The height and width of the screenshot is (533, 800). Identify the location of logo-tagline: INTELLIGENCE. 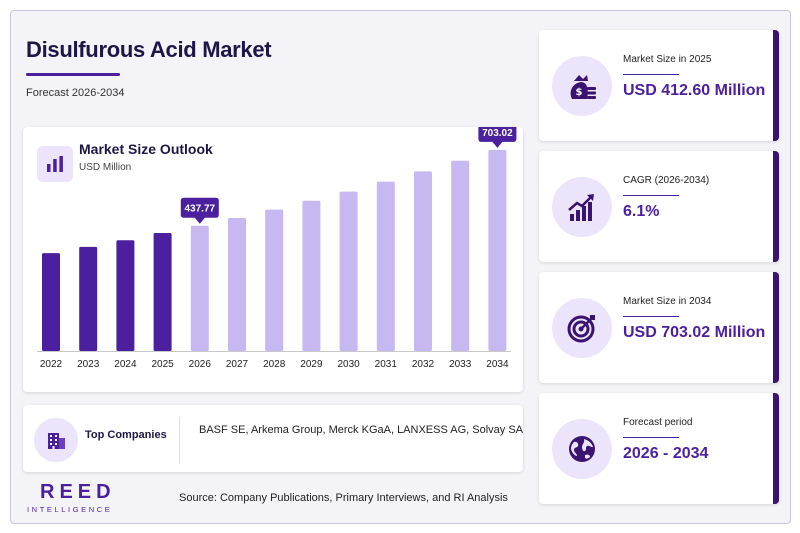
(70, 509).